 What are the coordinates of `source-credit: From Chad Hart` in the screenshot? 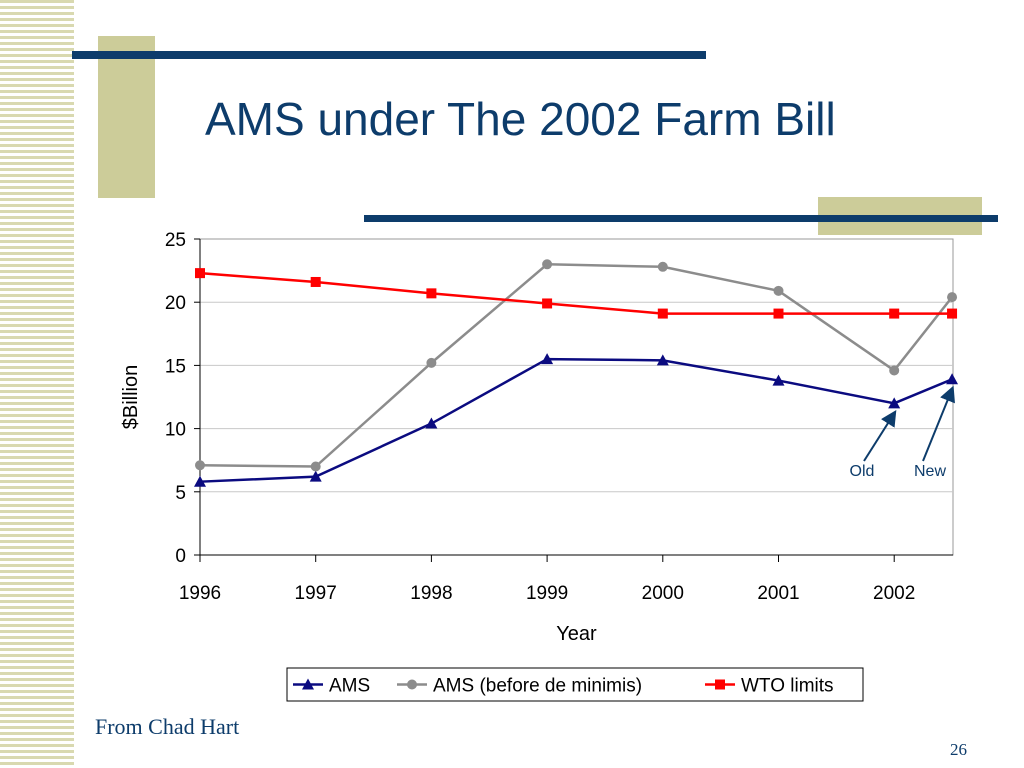 It's located at (167, 726).